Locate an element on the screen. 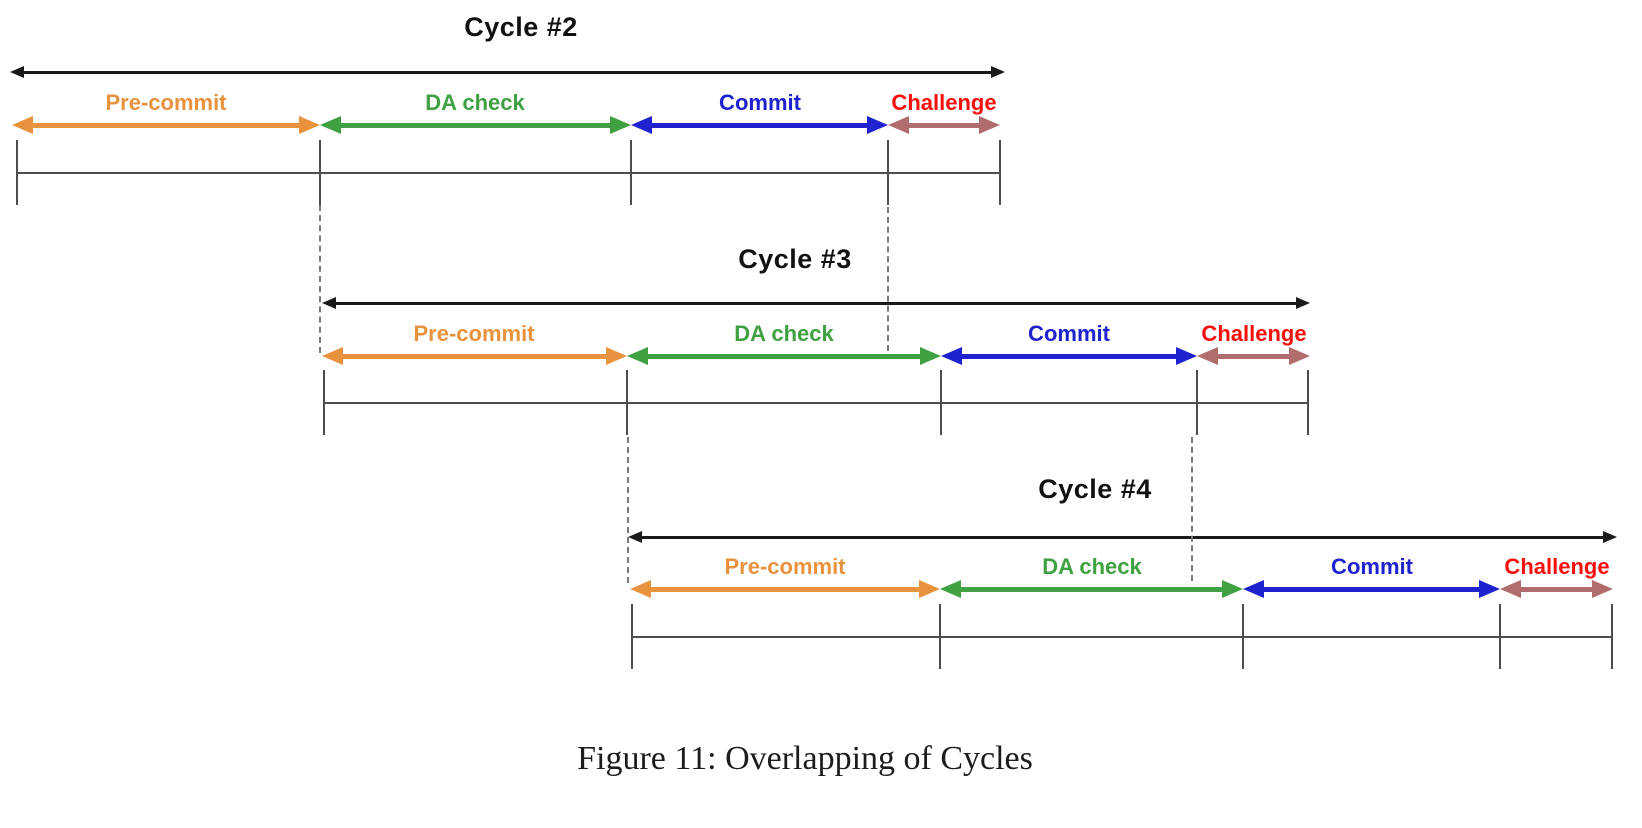 The image size is (1642, 828). cycle-2-phase-da-check-arrow is located at coordinates (475, 125).